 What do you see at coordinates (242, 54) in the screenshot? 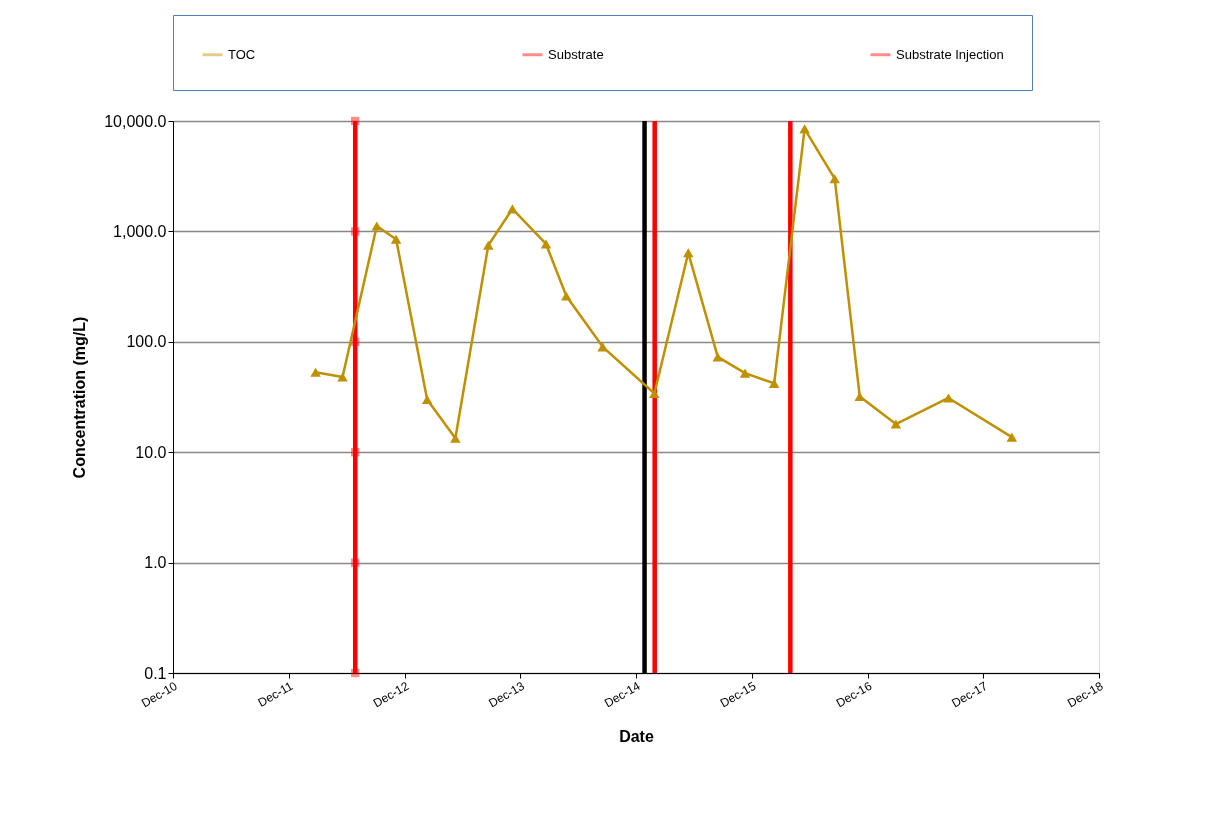
I see `legend-label: TOC` at bounding box center [242, 54].